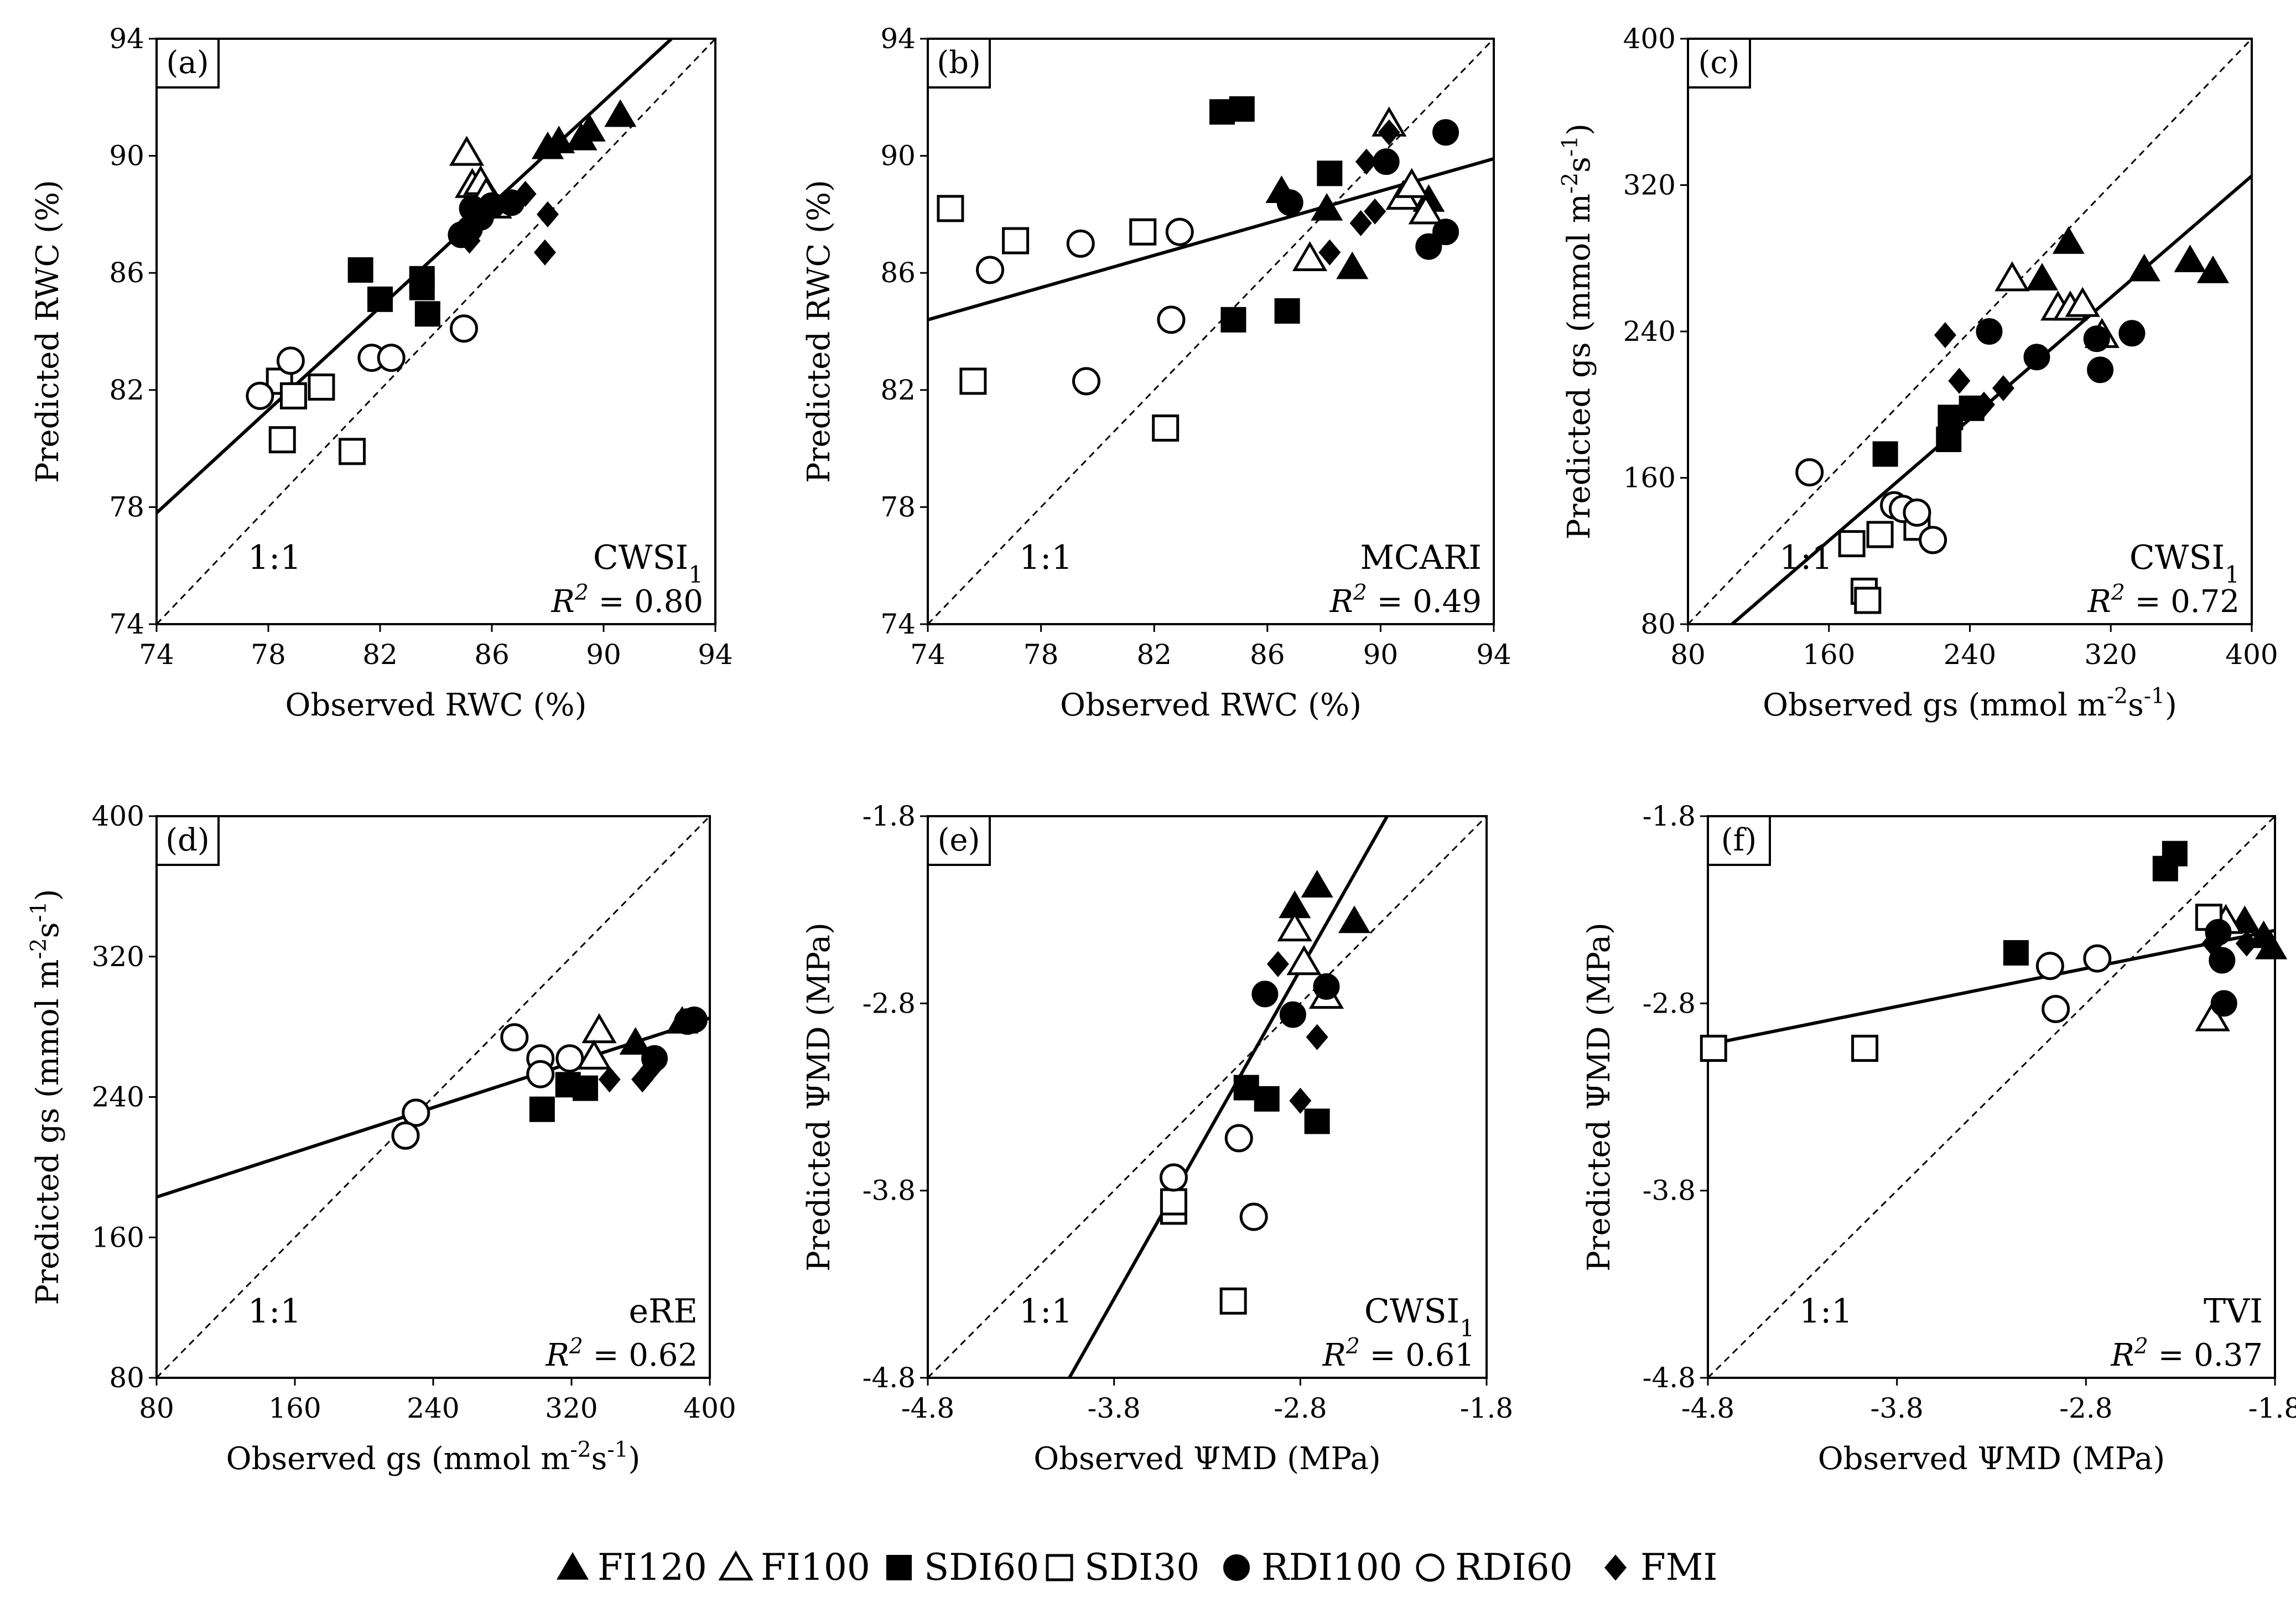  I want to click on x-tick-label: 86, so click(1268, 655).